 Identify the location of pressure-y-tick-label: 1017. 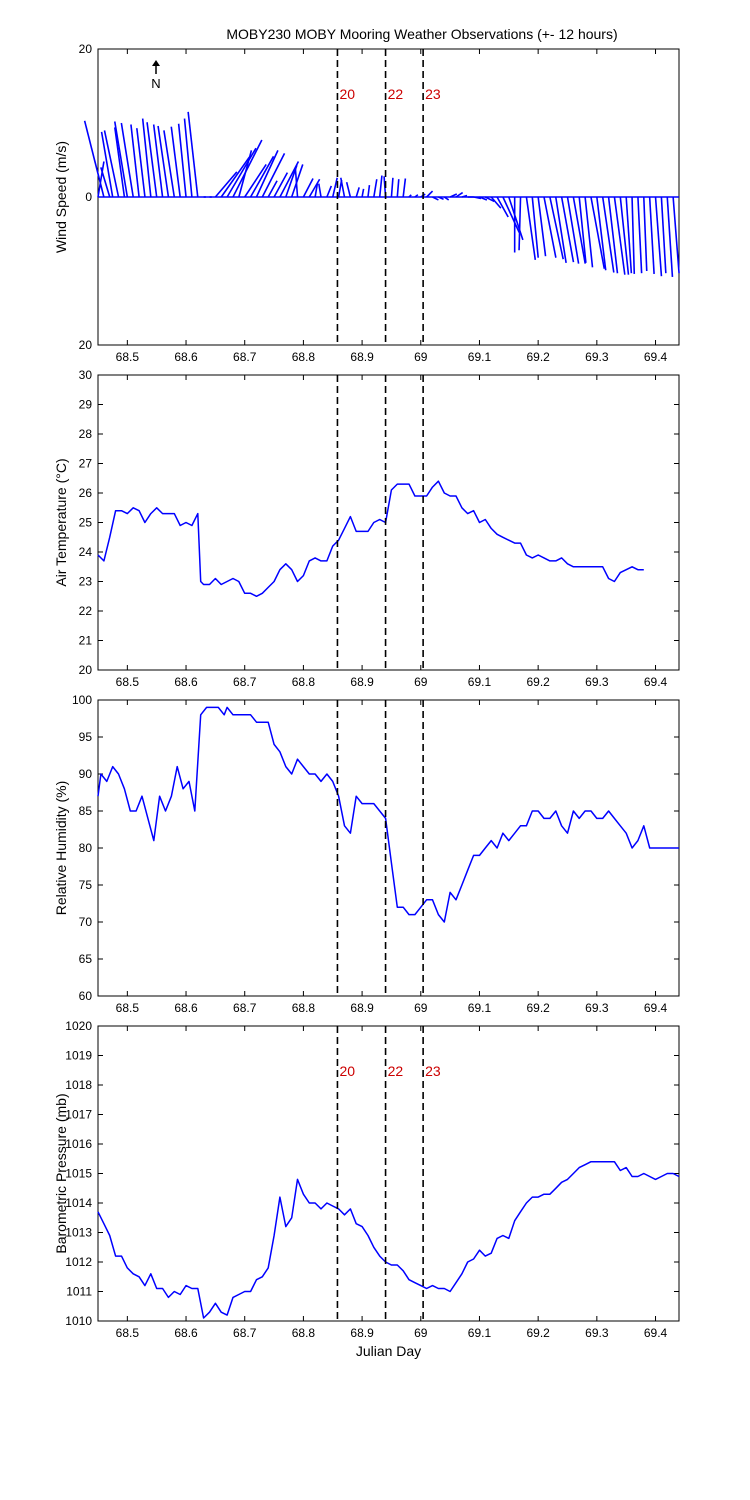
(78, 1115).